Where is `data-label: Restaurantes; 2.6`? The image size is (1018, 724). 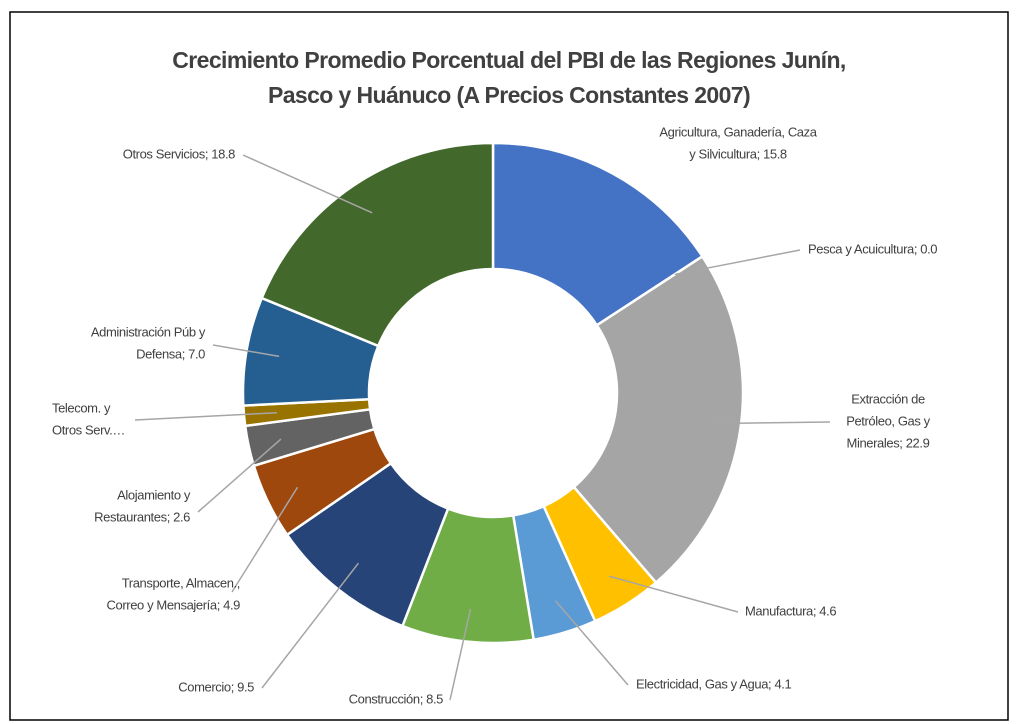
data-label: Restaurantes; 2.6 is located at coordinates (142, 516).